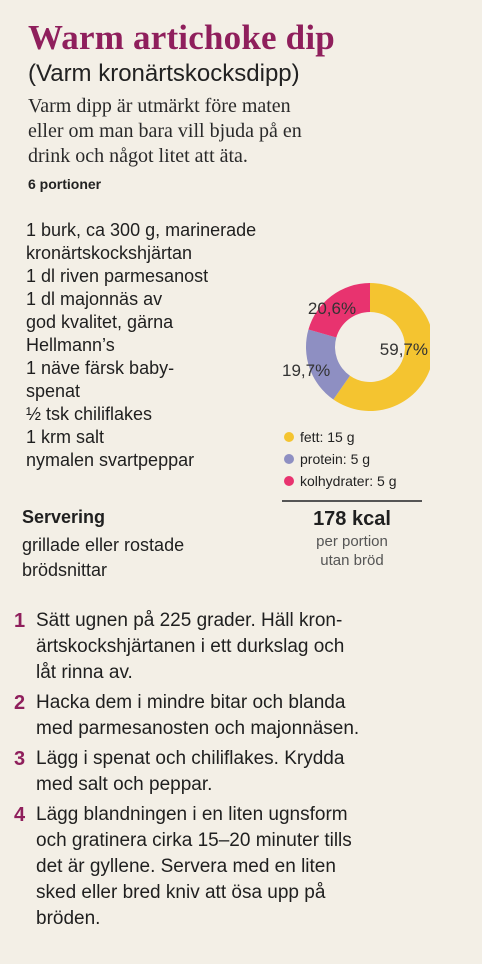 Image resolution: width=482 pixels, height=964 pixels. I want to click on ingredient-line: 1 burk, ca 300 g, marinerade, so click(141, 230).